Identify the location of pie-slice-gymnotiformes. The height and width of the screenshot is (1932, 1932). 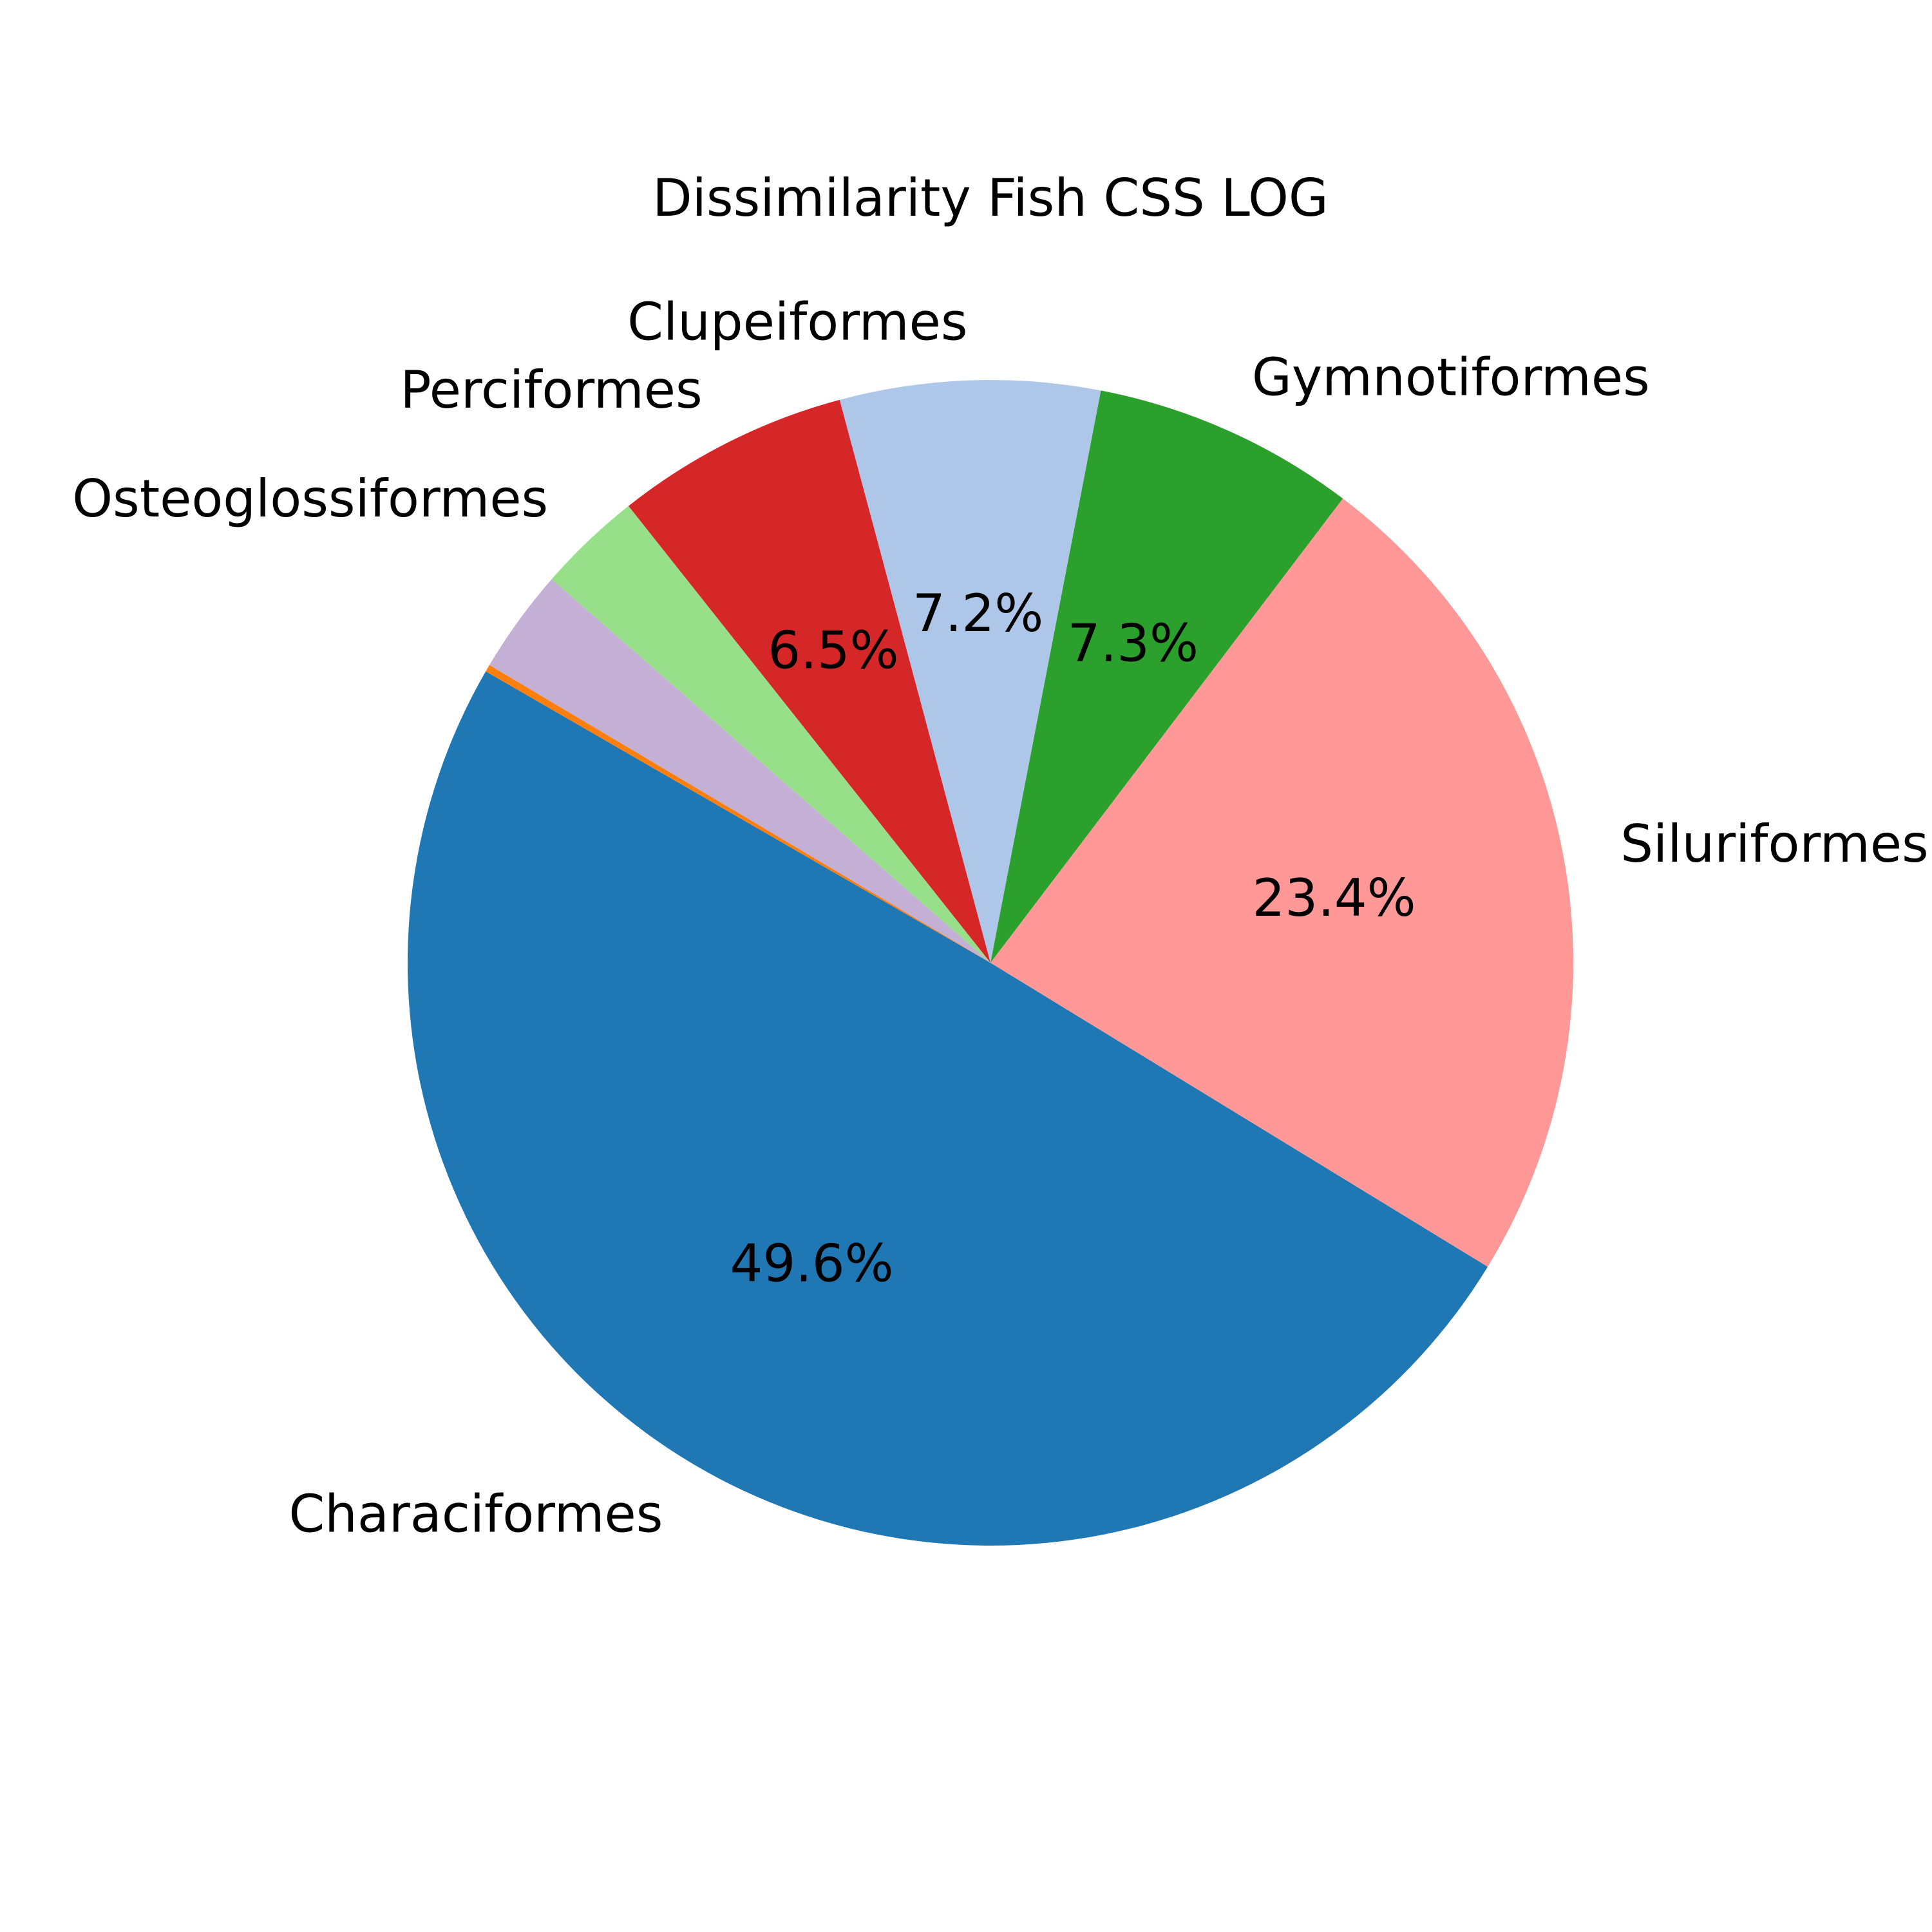
(1166, 677).